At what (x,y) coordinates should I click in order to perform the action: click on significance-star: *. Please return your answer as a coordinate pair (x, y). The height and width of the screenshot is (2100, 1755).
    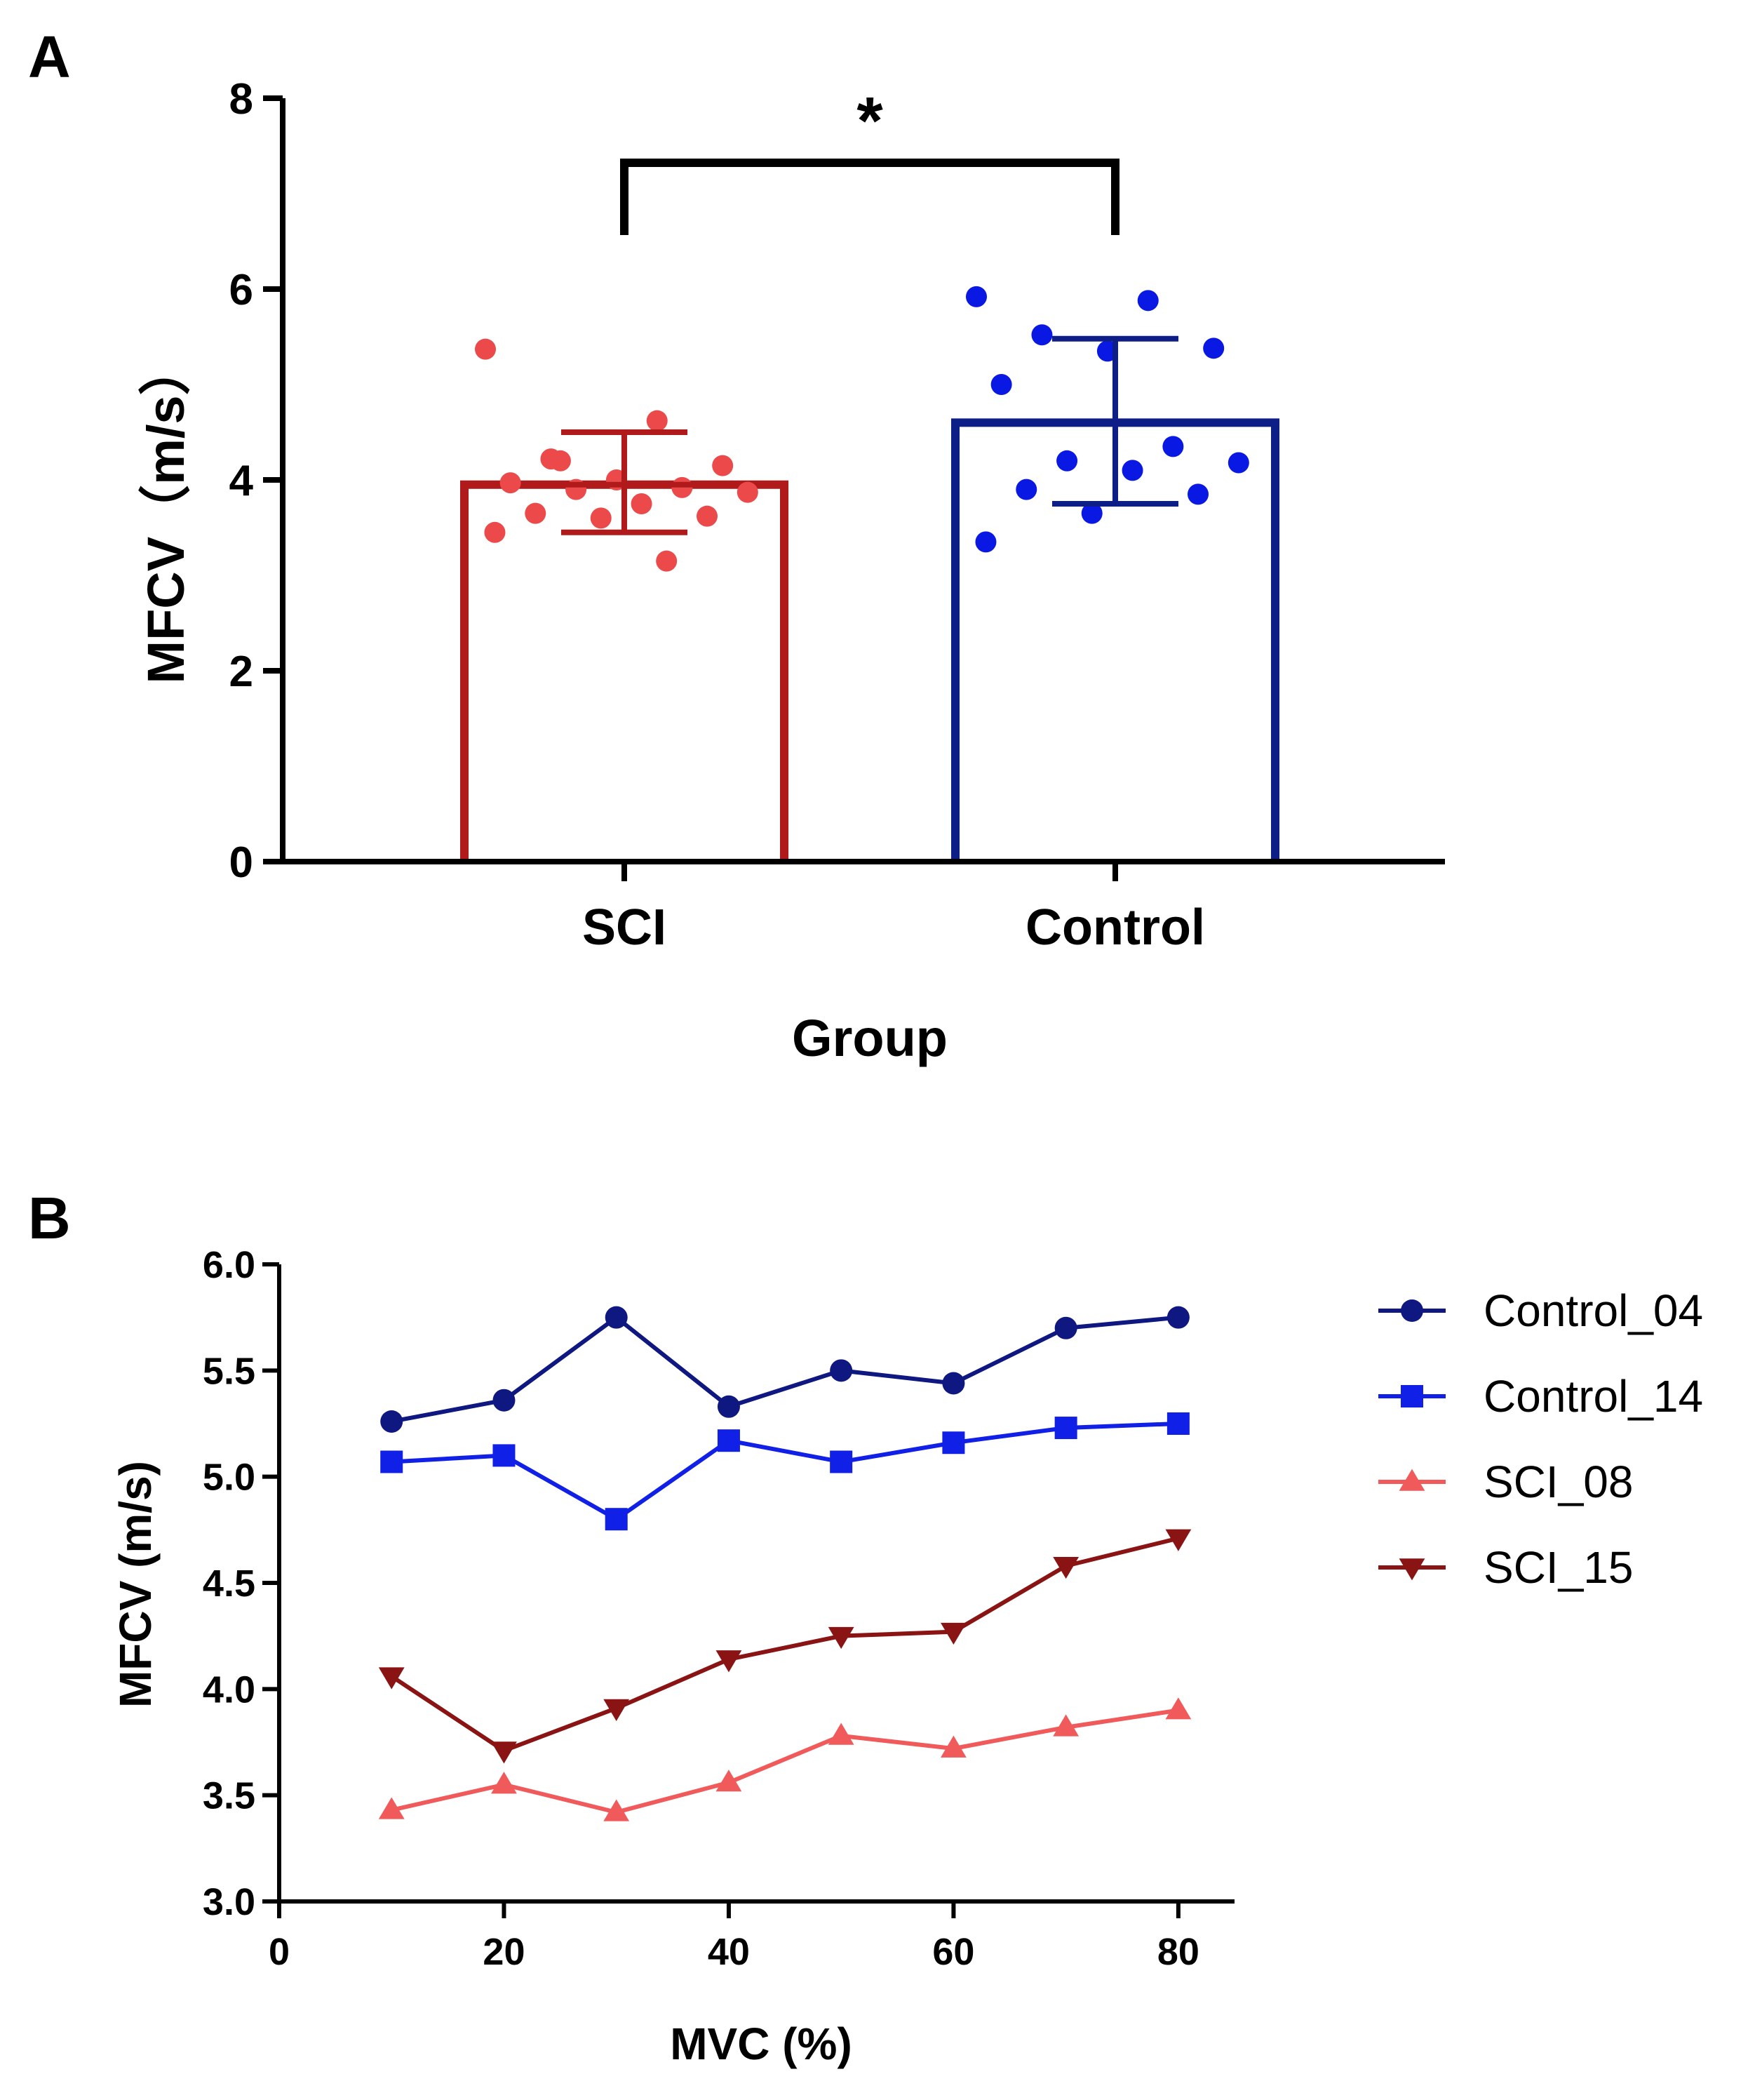
    Looking at the image, I should click on (869, 121).